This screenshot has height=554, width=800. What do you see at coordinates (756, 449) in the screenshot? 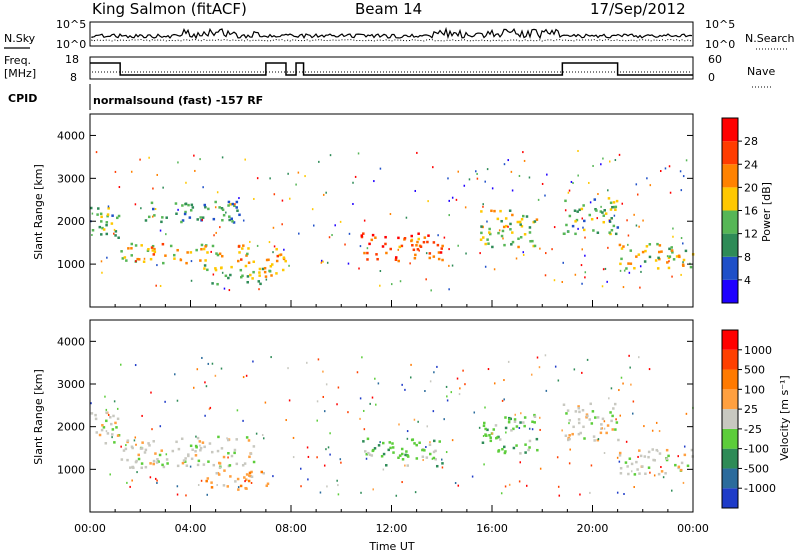
I see `colorbar-tick-label: -100` at bounding box center [756, 449].